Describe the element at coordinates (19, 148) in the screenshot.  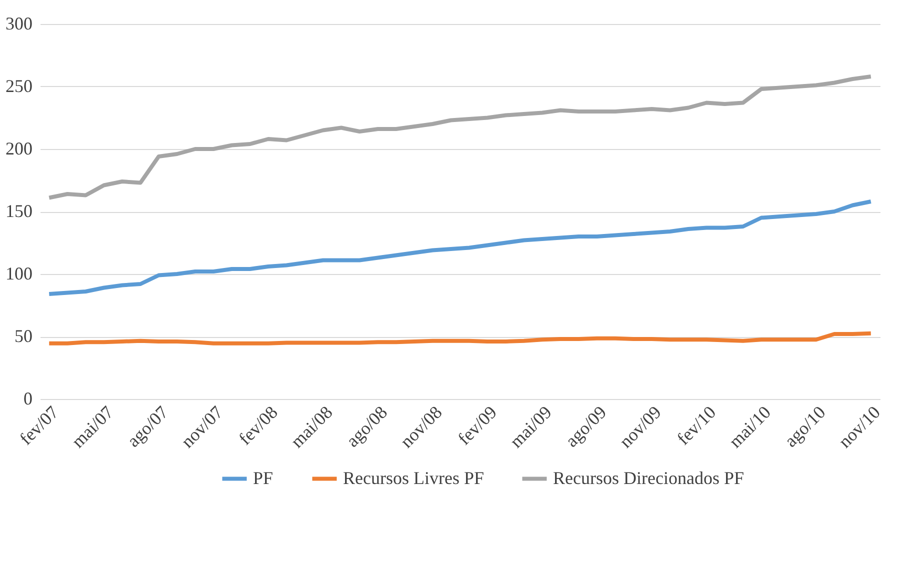
I see `y-tick-label: 200` at that location.